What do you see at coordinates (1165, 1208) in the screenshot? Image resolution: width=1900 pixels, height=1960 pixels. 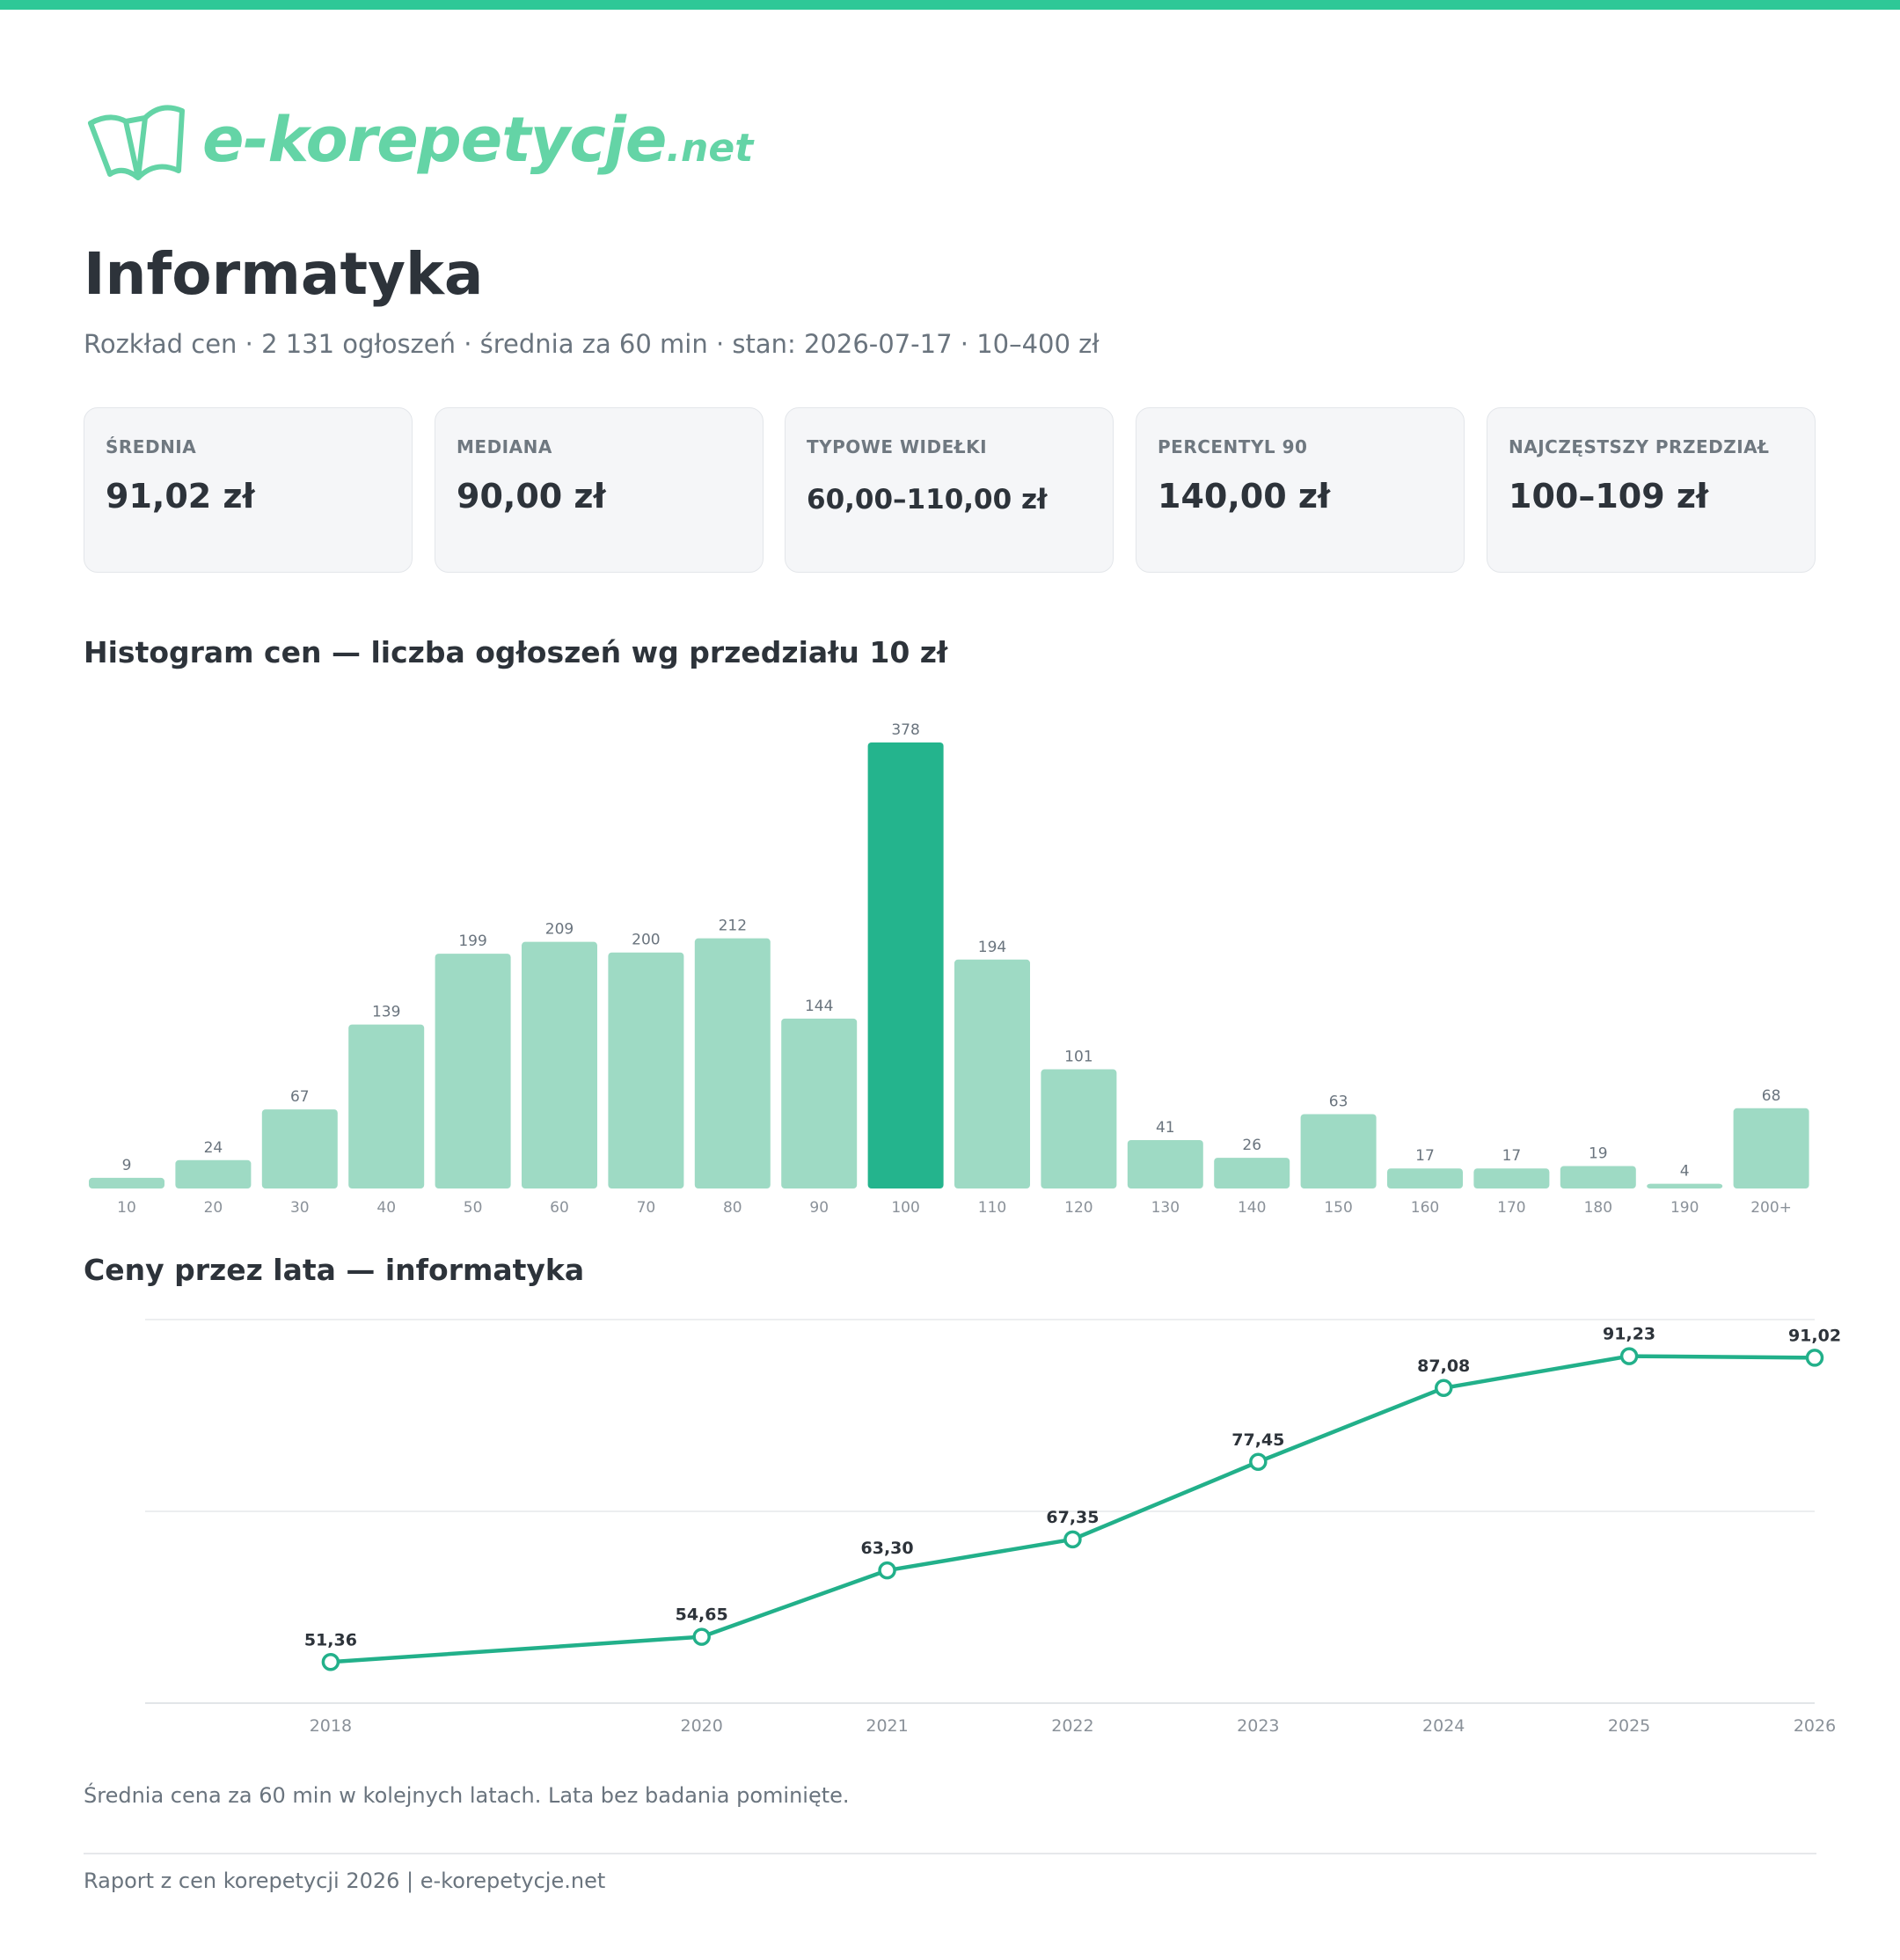 I see `x-tick-label: 130` at bounding box center [1165, 1208].